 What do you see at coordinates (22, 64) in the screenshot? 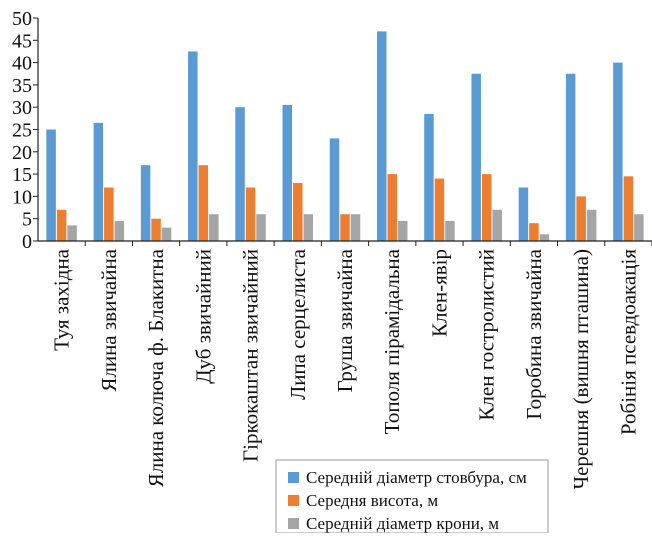
I see `y-tick-label: 40` at bounding box center [22, 64].